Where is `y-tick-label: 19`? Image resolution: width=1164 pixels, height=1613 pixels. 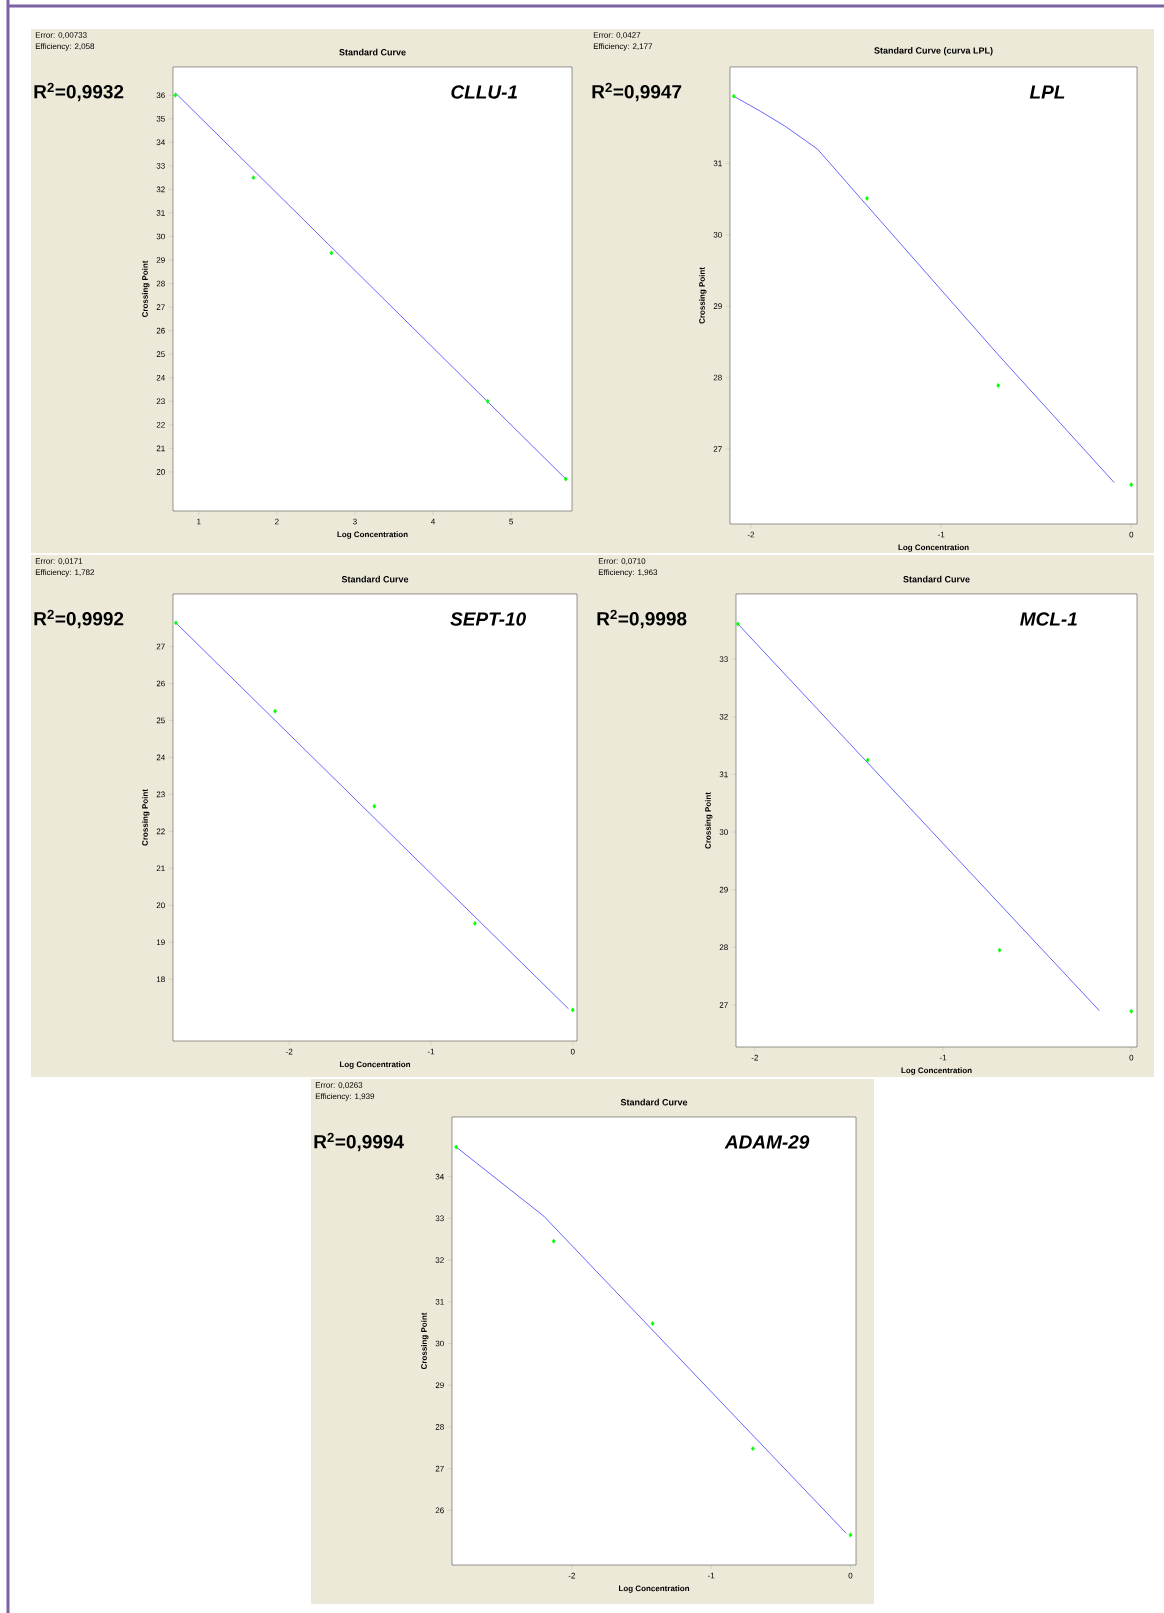
y-tick-label: 19 is located at coordinates (160, 942).